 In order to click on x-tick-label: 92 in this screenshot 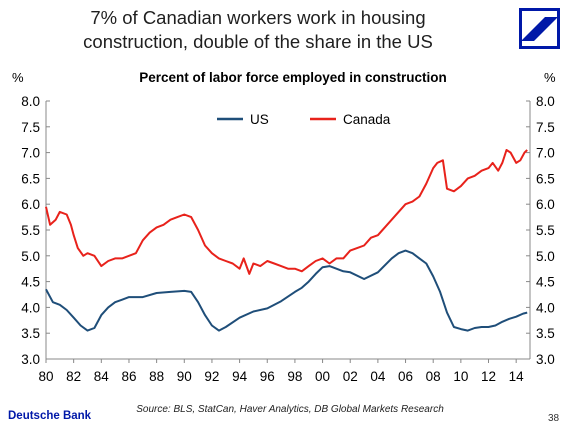, I will do `click(211, 376)`.